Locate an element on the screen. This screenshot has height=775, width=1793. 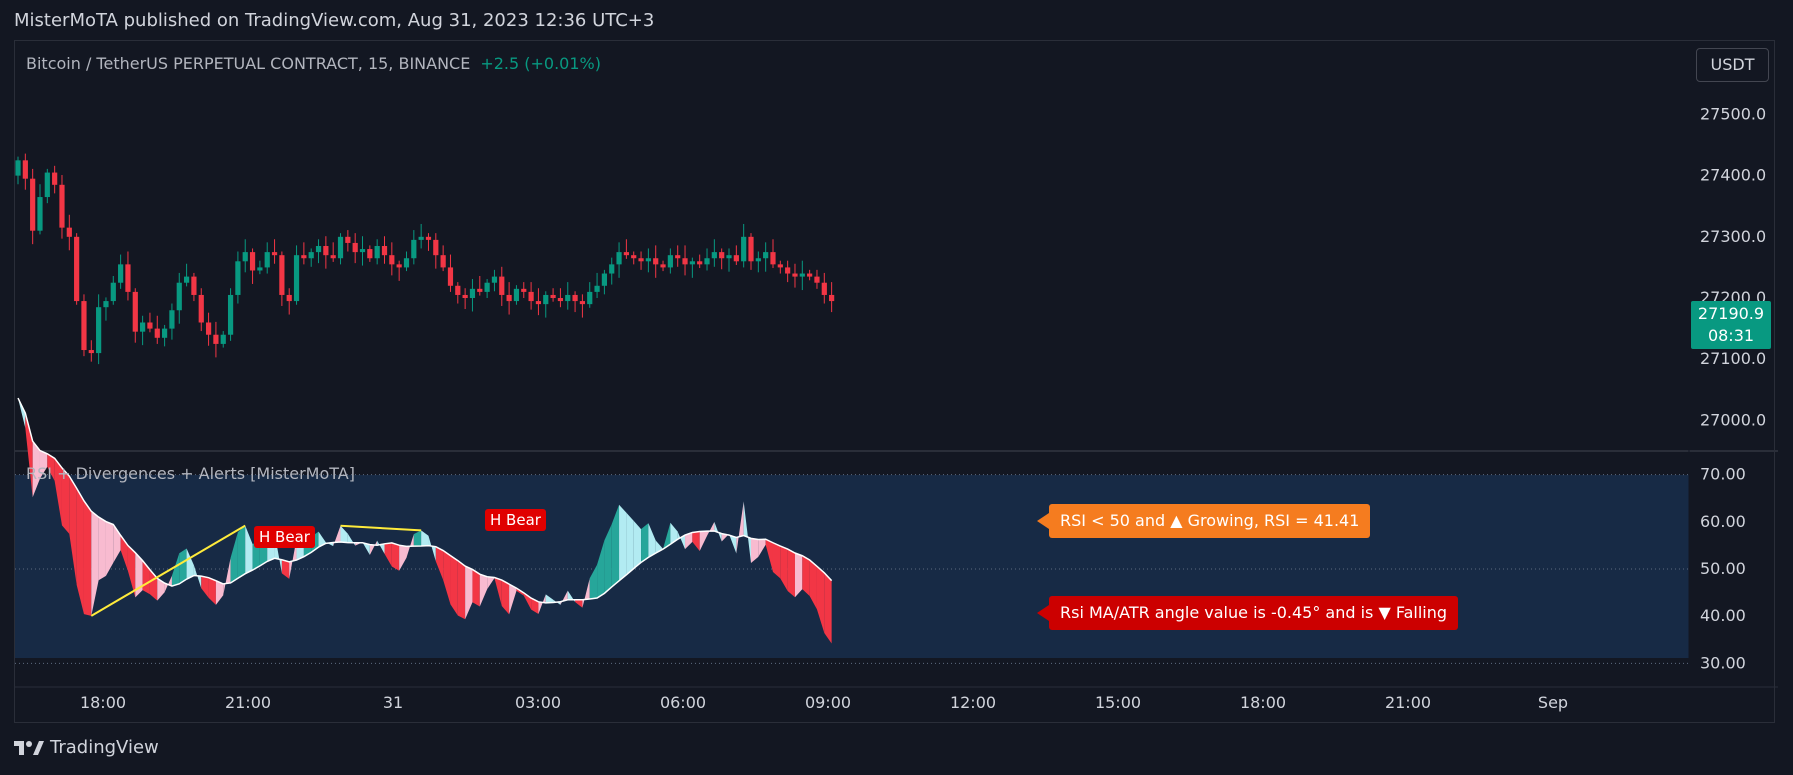
divergence-line is located at coordinates (381, 528).